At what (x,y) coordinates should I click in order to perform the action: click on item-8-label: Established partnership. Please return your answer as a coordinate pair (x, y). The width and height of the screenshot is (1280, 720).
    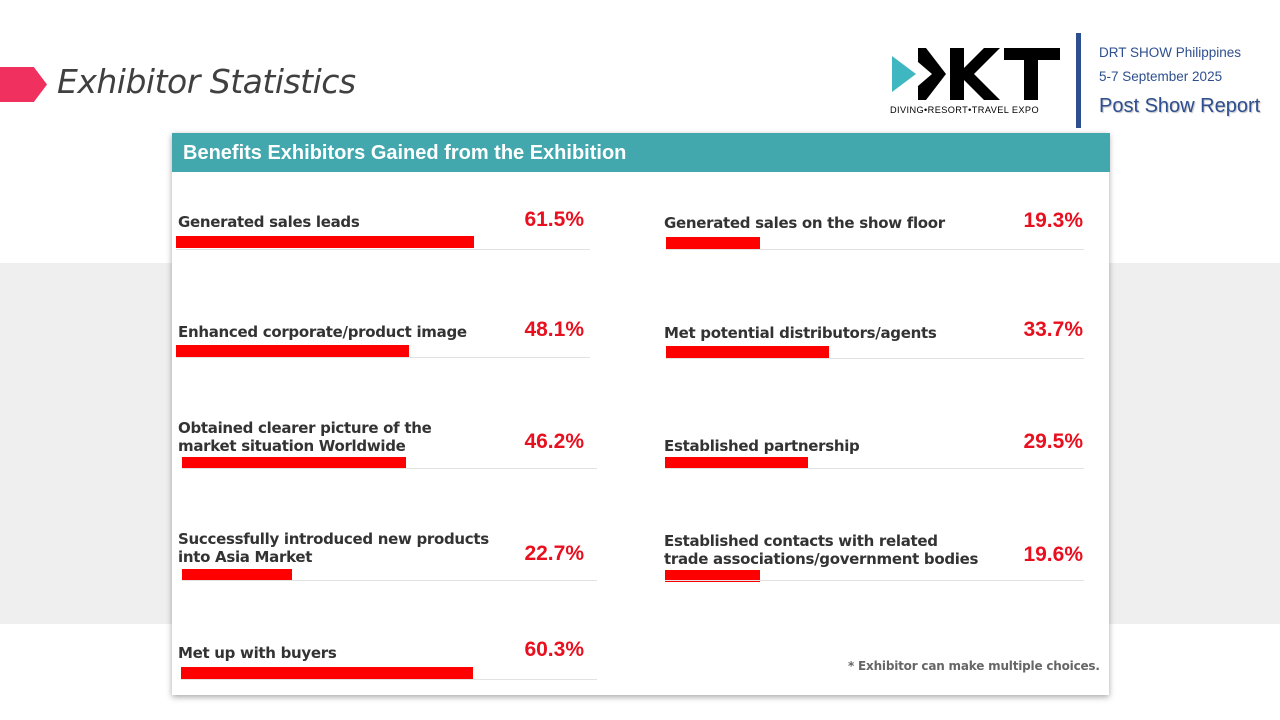
    Looking at the image, I should click on (762, 446).